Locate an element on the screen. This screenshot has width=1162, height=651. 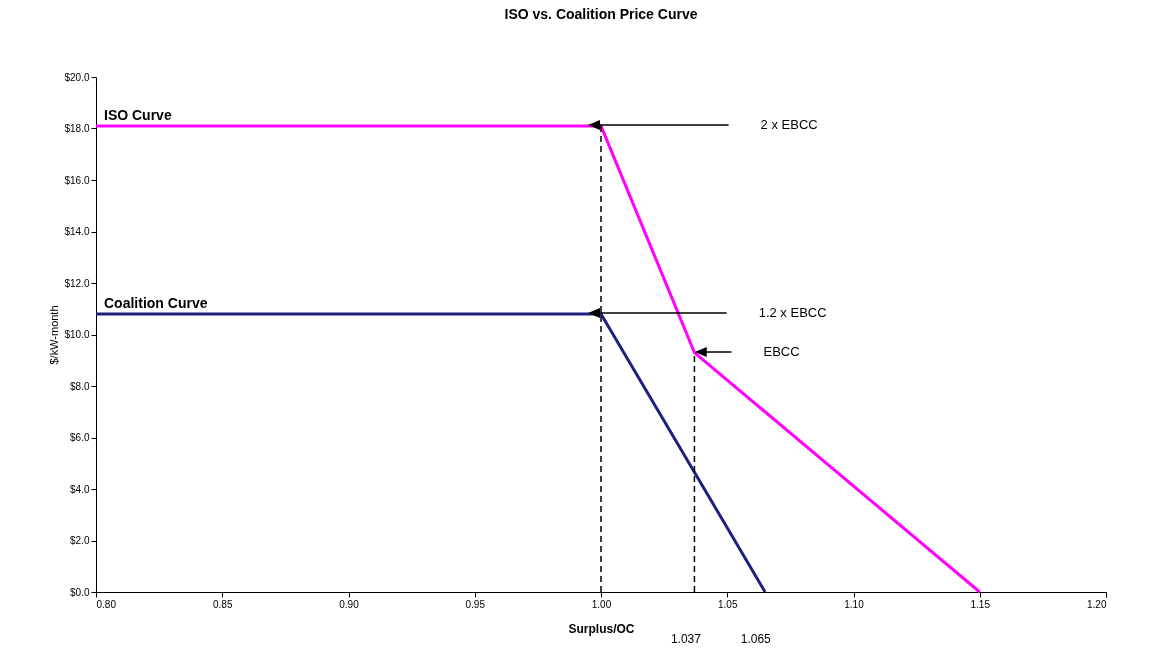
y-tick-label: $18.0 is located at coordinates (77, 128).